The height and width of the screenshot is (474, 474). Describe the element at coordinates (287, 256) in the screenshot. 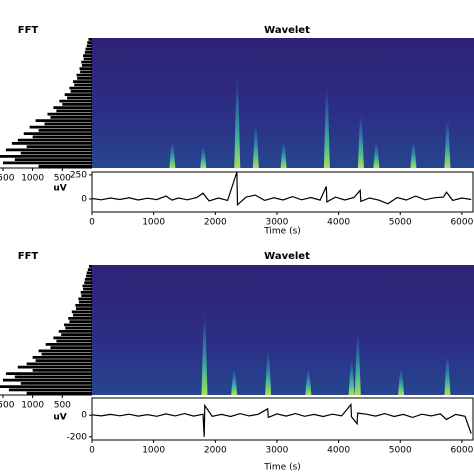

I see `chart-title: Wavelet` at that location.